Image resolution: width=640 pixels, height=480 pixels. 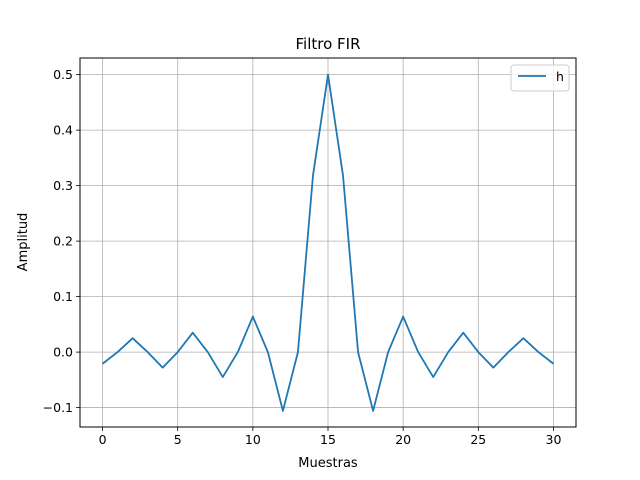 I want to click on legend-box, so click(x=540, y=78).